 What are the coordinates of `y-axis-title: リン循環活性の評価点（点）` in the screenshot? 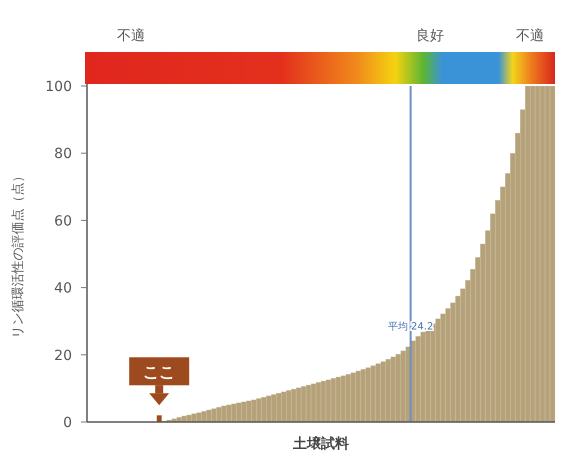 It's located at (18, 254).